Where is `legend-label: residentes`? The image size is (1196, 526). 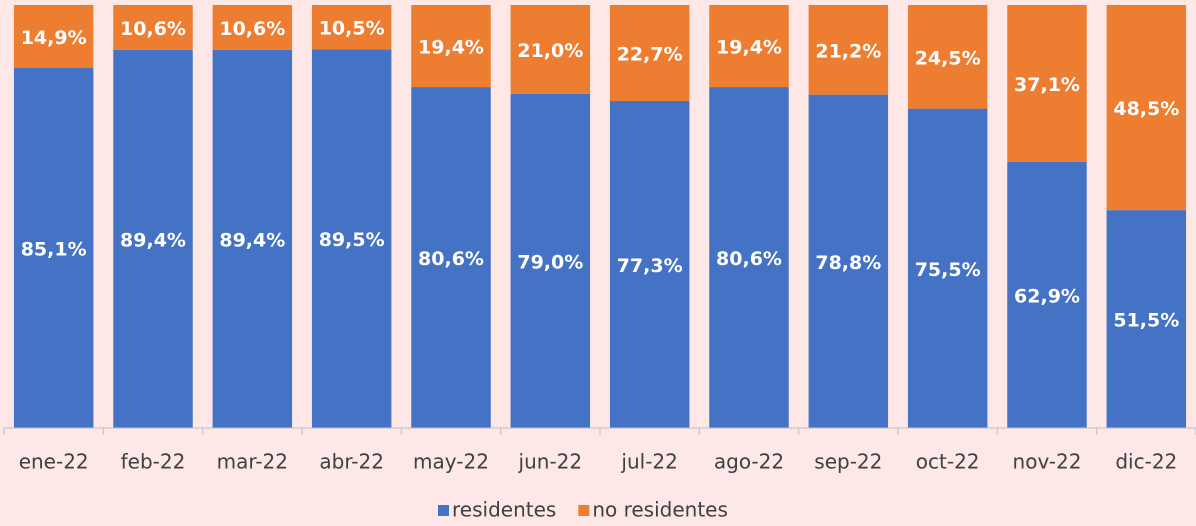 legend-label: residentes is located at coordinates (504, 510).